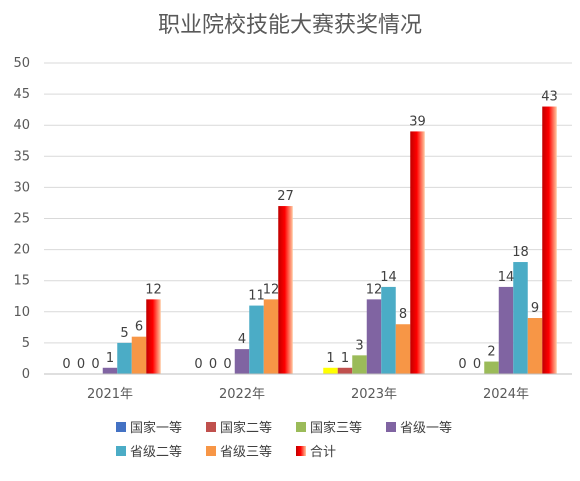  Describe the element at coordinates (21, 281) in the screenshot. I see `y-tick-label: 15` at that location.